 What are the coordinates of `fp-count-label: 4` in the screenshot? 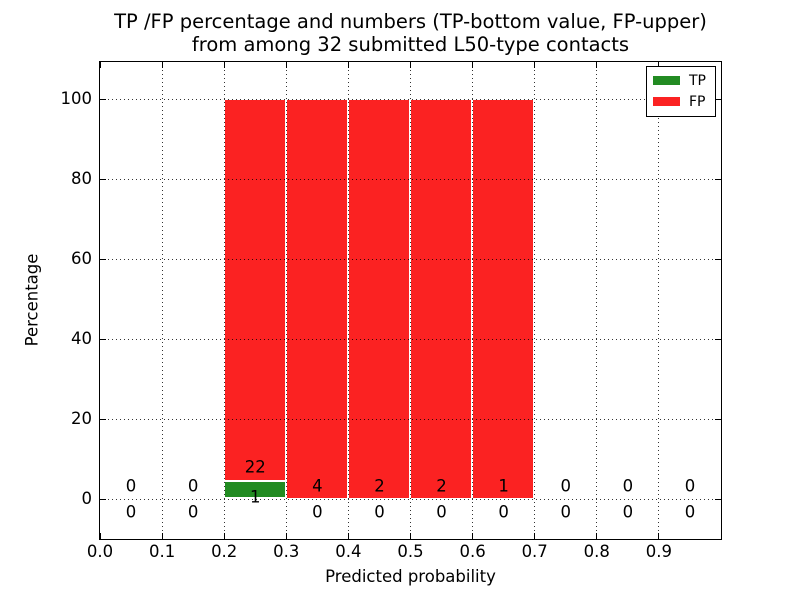 It's located at (317, 486).